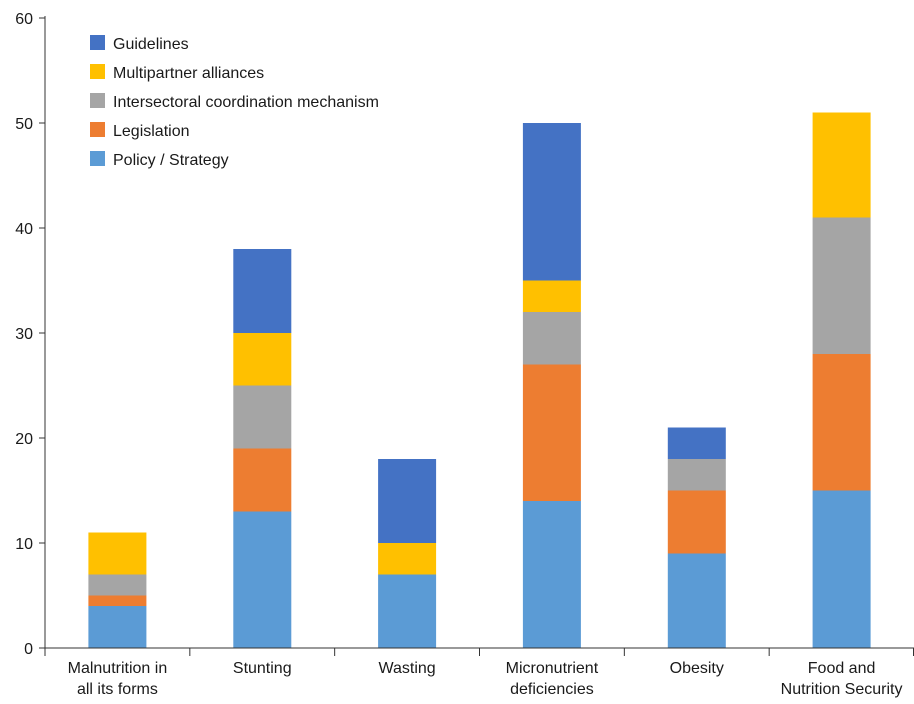 This screenshot has height=704, width=914. What do you see at coordinates (842, 679) in the screenshot?
I see `x-category-label: Food and Nutrition Security` at bounding box center [842, 679].